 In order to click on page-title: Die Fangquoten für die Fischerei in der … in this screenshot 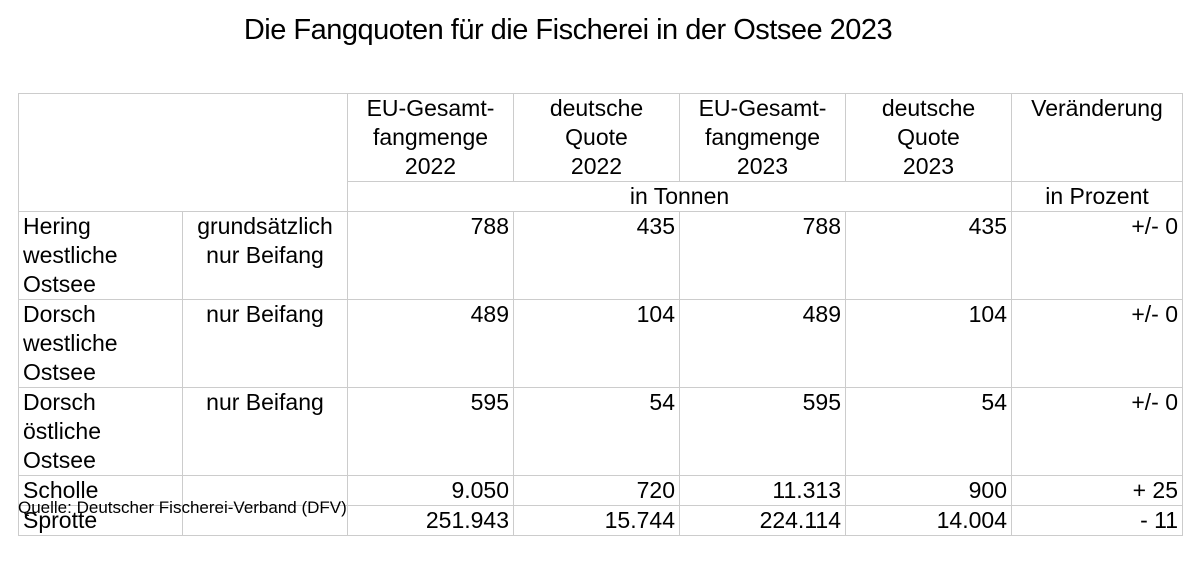, I will do `click(568, 30)`.